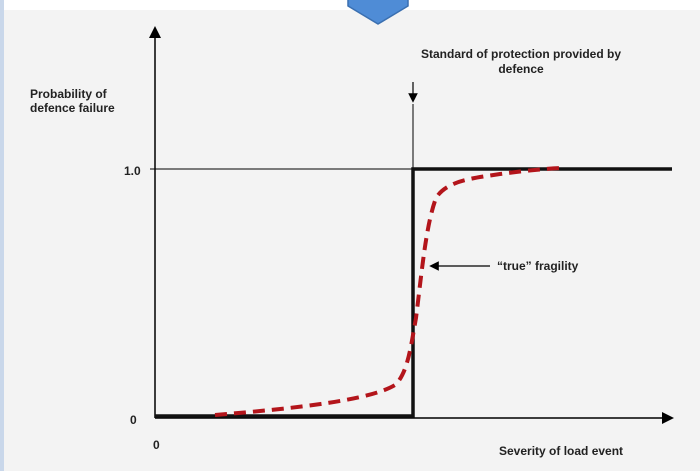 The width and height of the screenshot is (700, 471). What do you see at coordinates (561, 451) in the screenshot?
I see `x-axis-label: Severity of load event` at bounding box center [561, 451].